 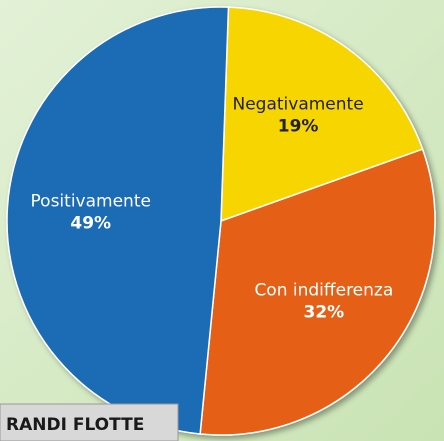 I want to click on slice-value-label: 19%, so click(x=298, y=127).